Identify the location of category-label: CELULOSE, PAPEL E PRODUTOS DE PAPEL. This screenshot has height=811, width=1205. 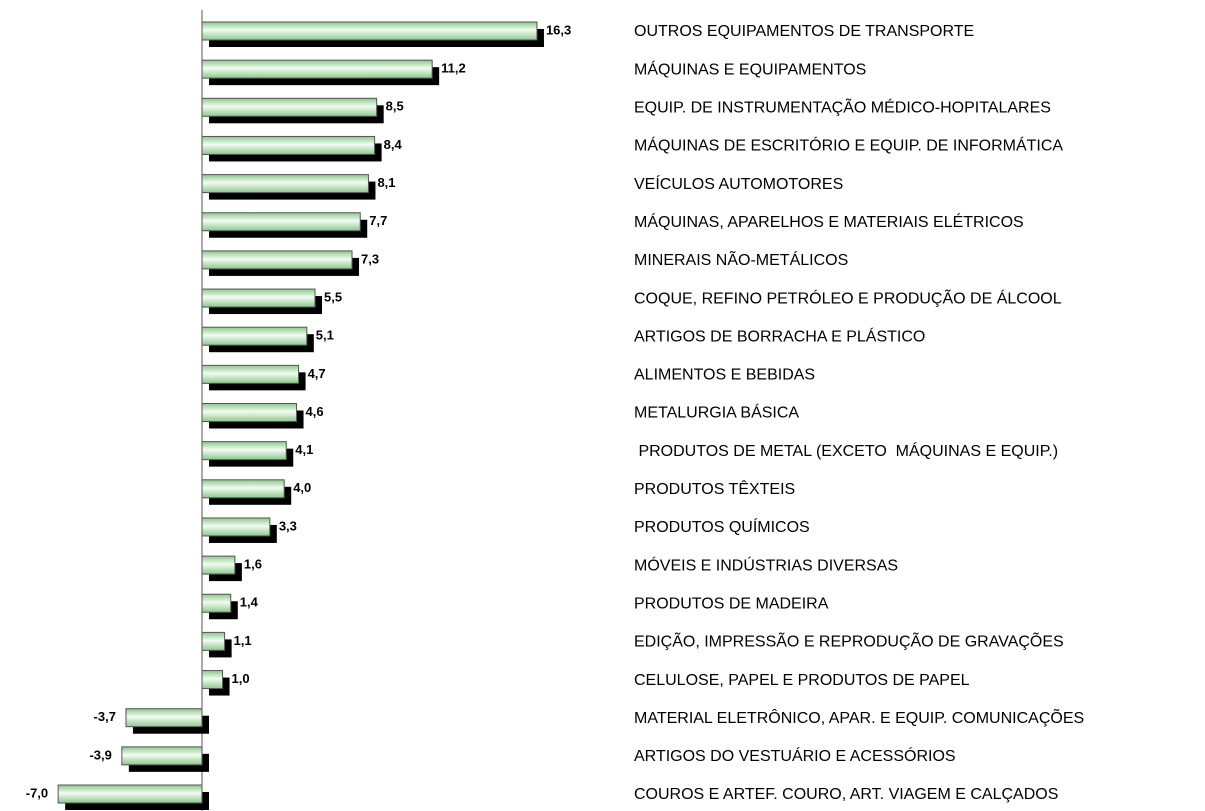
(802, 680).